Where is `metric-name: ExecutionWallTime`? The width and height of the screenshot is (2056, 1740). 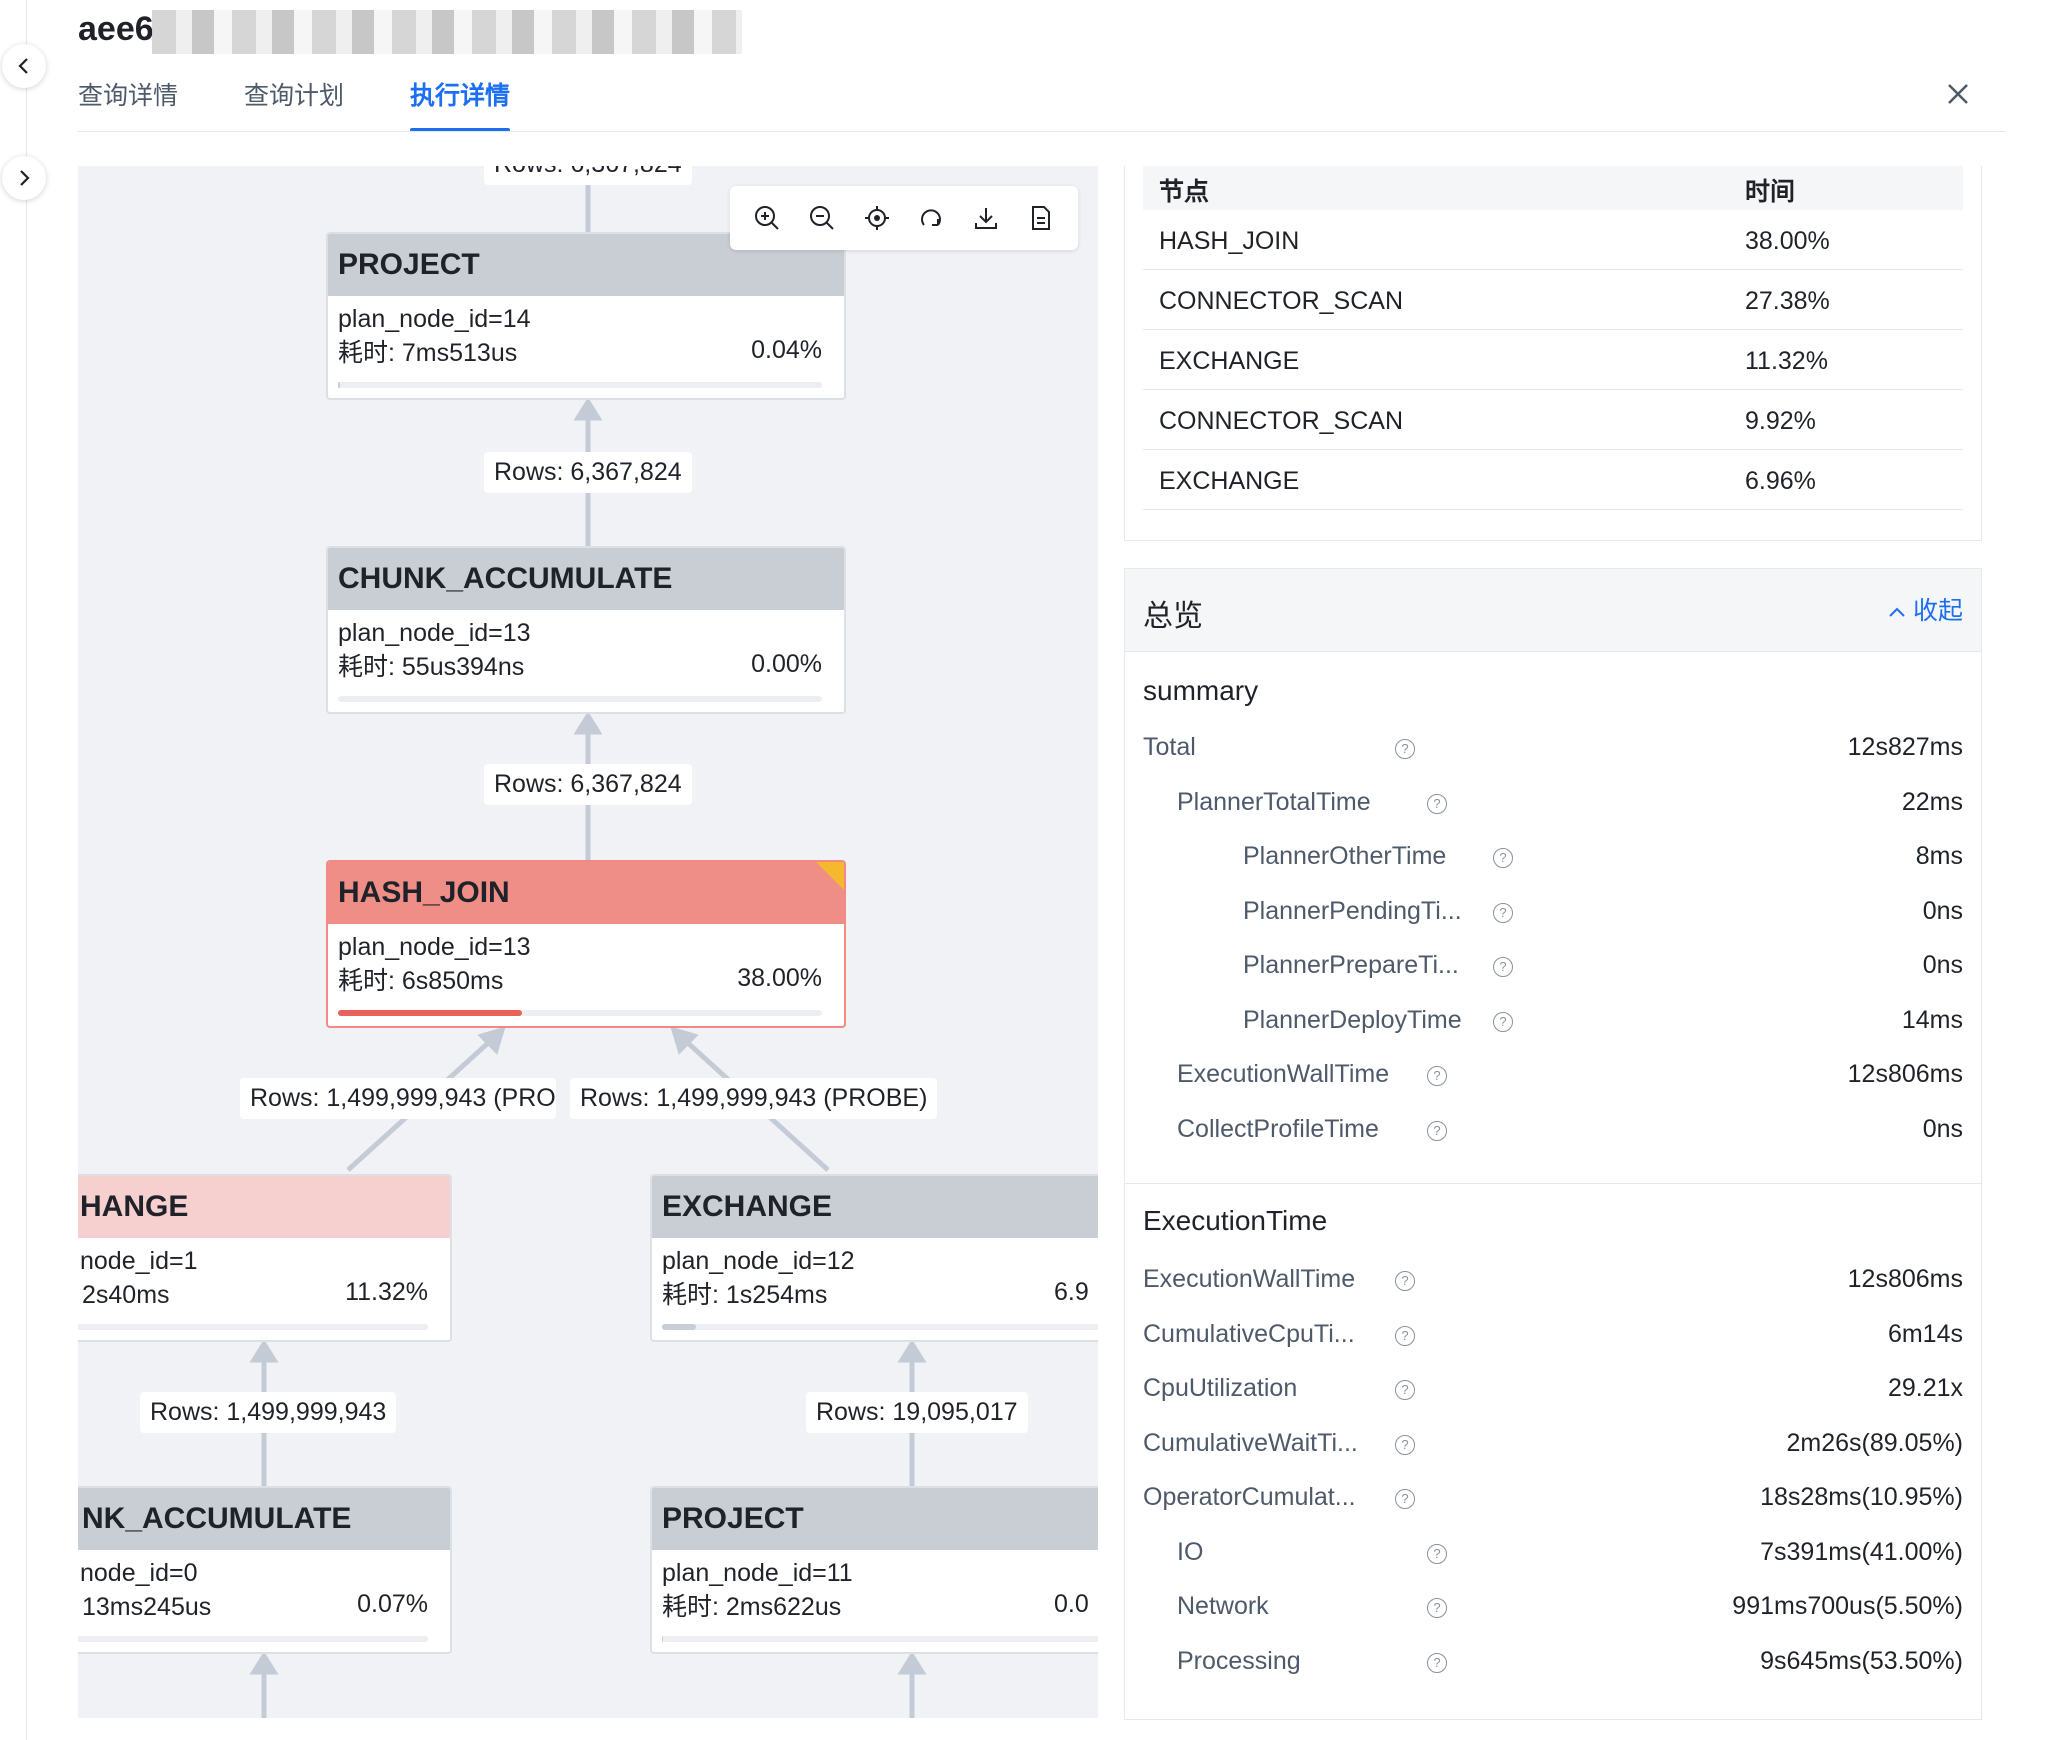
metric-name: ExecutionWallTime is located at coordinates (1283, 1074).